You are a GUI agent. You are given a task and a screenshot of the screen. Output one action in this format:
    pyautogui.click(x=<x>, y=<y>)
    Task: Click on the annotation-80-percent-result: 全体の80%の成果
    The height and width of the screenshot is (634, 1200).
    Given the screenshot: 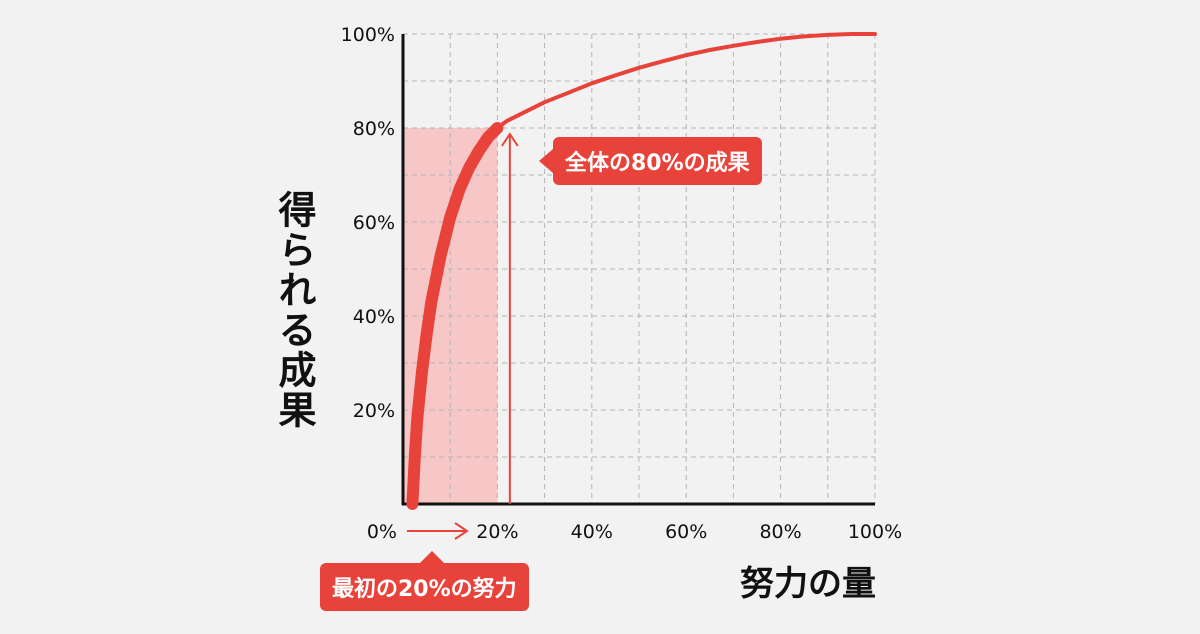 What is the action you would take?
    pyautogui.click(x=650, y=161)
    